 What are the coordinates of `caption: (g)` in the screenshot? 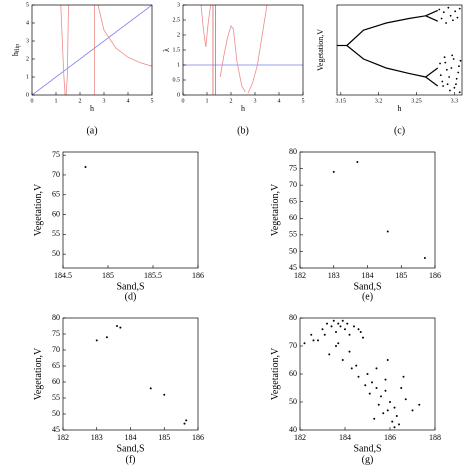 It's located at (368, 459).